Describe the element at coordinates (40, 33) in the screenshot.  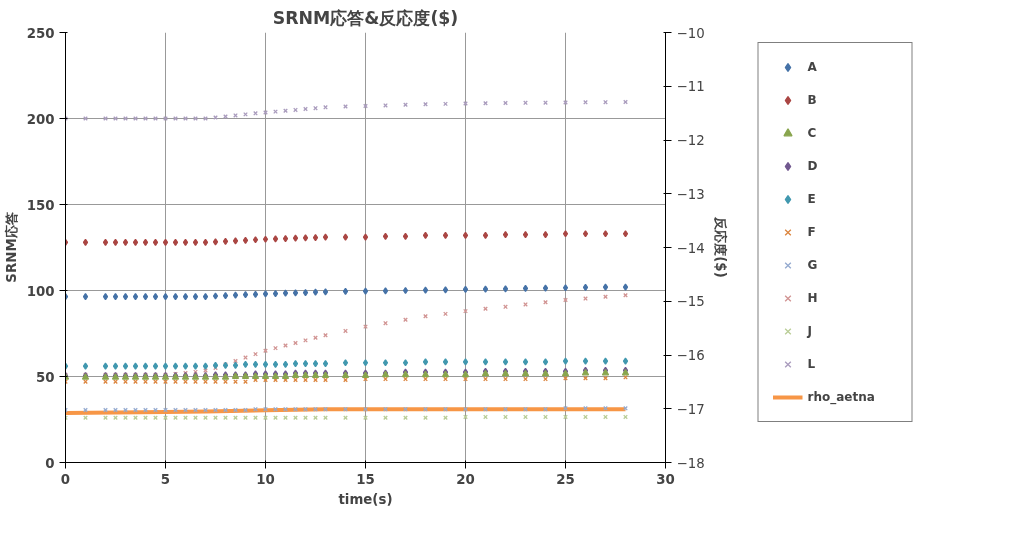
I see `y-tick-label: 250` at that location.